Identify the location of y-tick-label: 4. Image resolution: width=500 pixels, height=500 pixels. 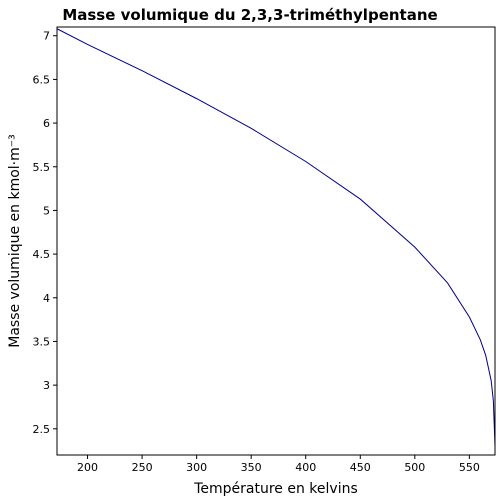
(46, 298).